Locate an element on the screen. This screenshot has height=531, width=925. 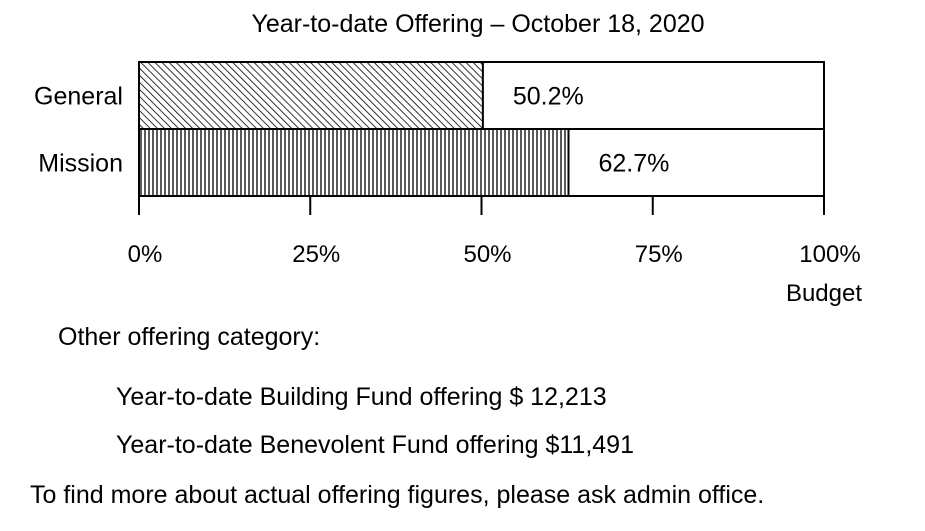
x-tick-label-100: 100% is located at coordinates (829, 254).